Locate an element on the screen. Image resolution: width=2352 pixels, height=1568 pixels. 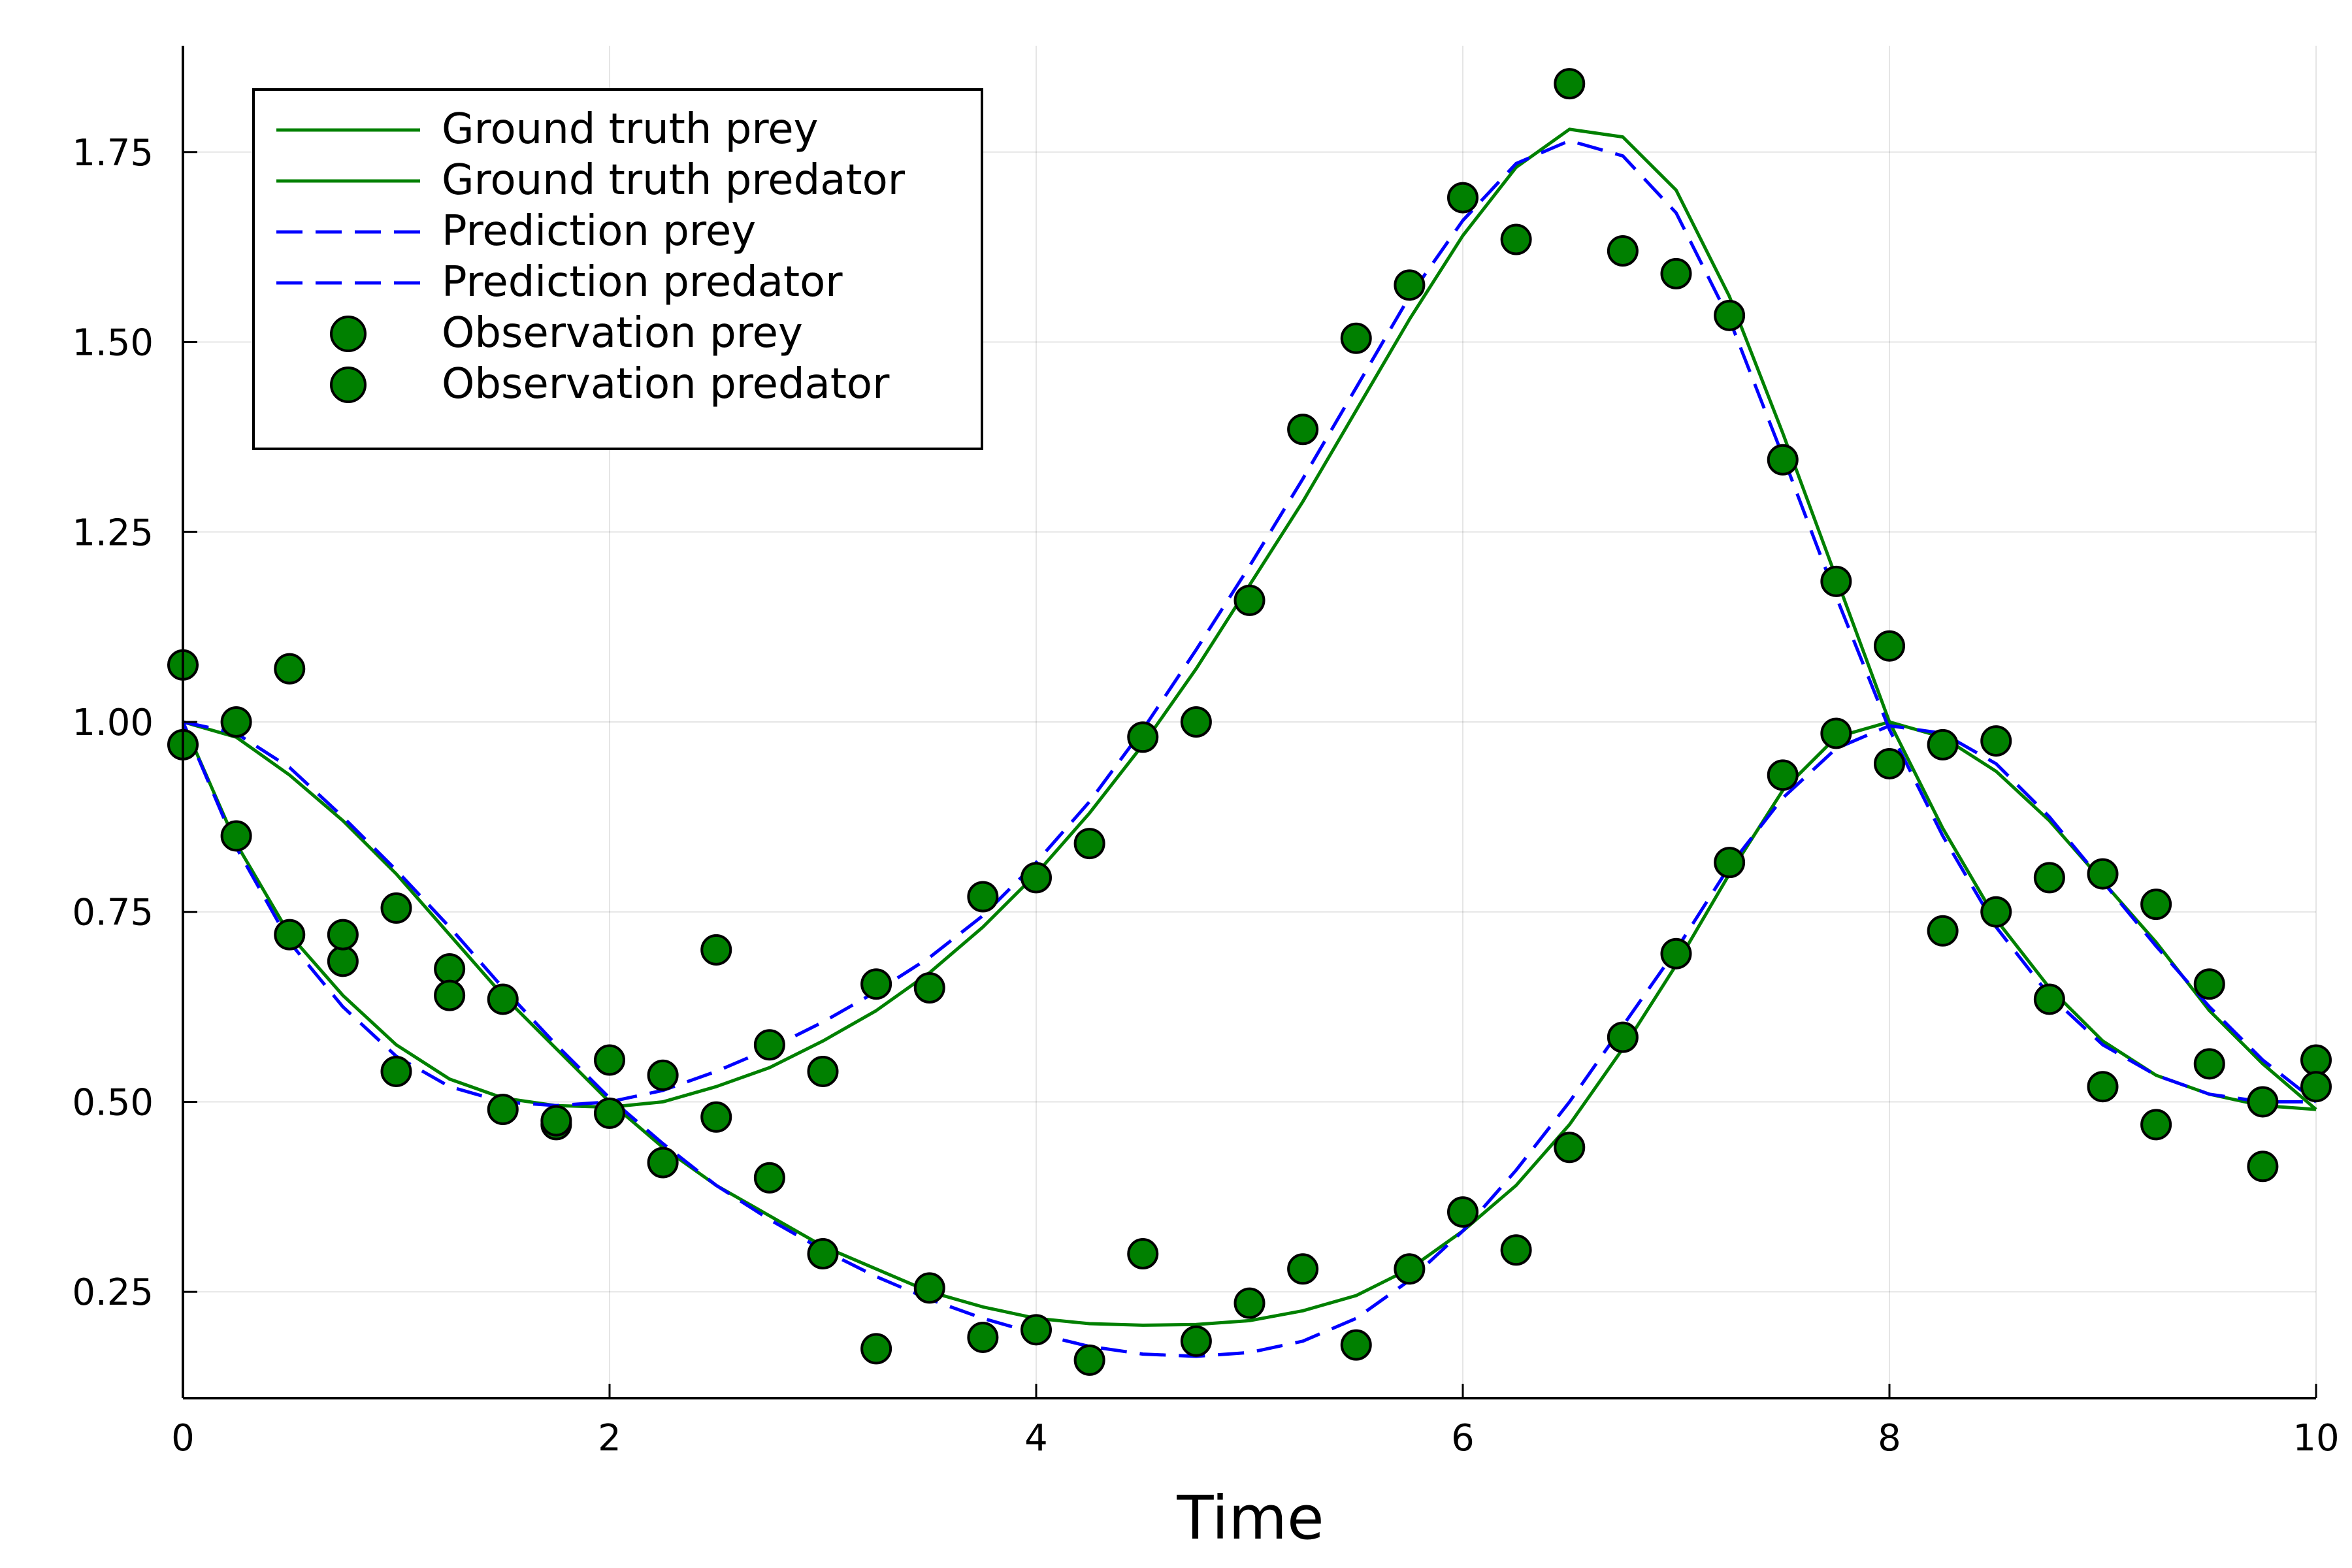
x-tick-label: 6 is located at coordinates (1463, 1438).